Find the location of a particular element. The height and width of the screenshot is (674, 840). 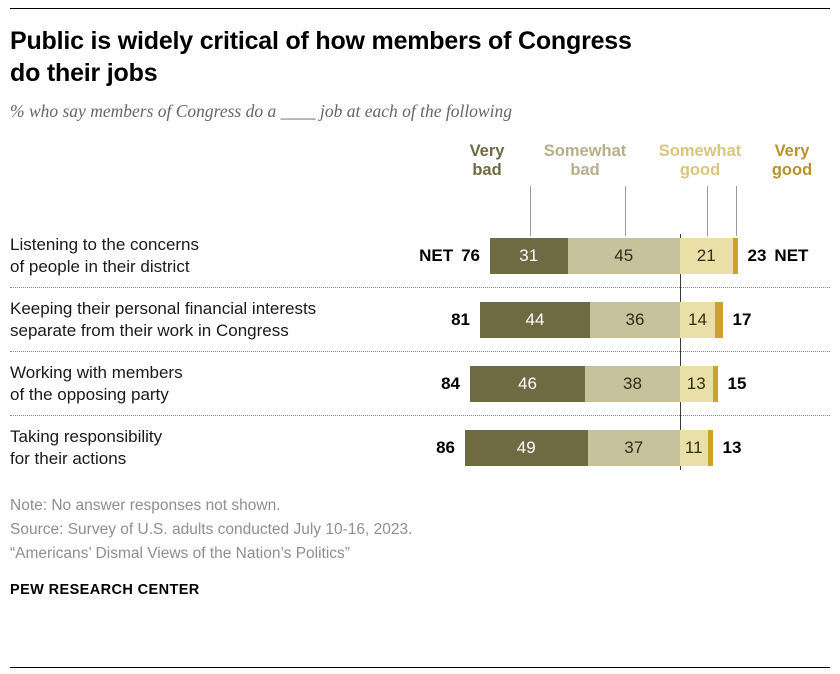

net-bad-label: 86 is located at coordinates (445, 447).